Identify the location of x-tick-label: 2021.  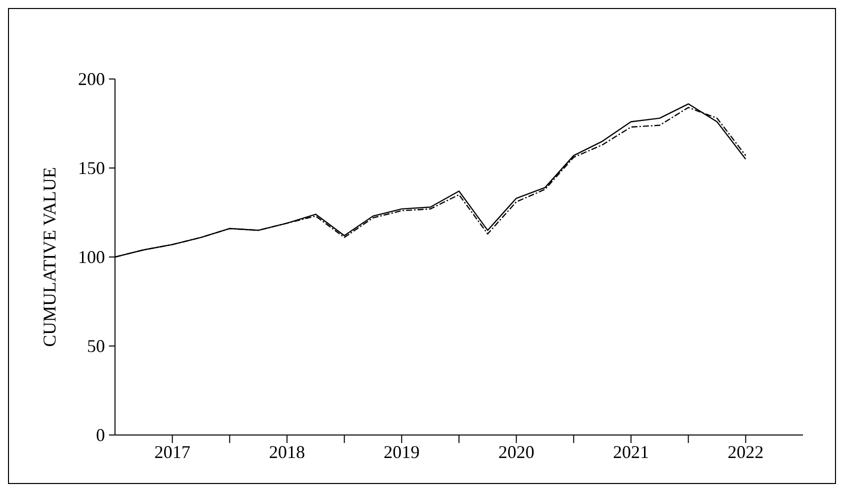
(631, 452).